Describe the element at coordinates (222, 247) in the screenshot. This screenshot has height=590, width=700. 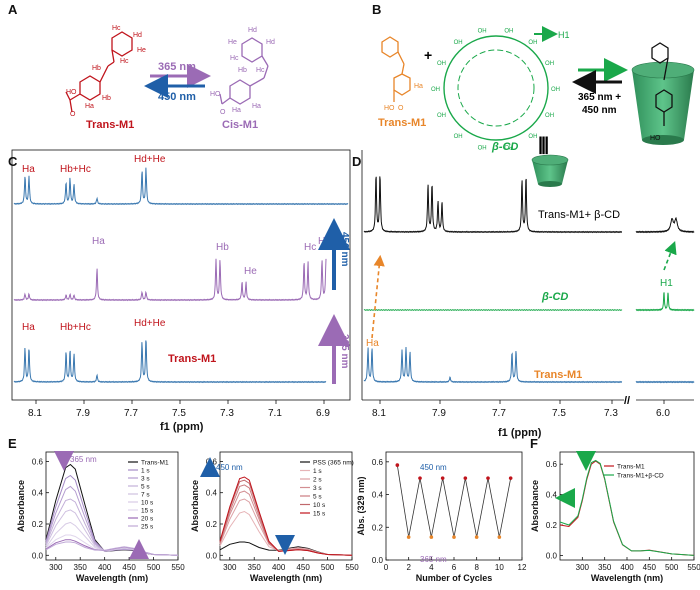
I see `peak-label: Hb` at that location.